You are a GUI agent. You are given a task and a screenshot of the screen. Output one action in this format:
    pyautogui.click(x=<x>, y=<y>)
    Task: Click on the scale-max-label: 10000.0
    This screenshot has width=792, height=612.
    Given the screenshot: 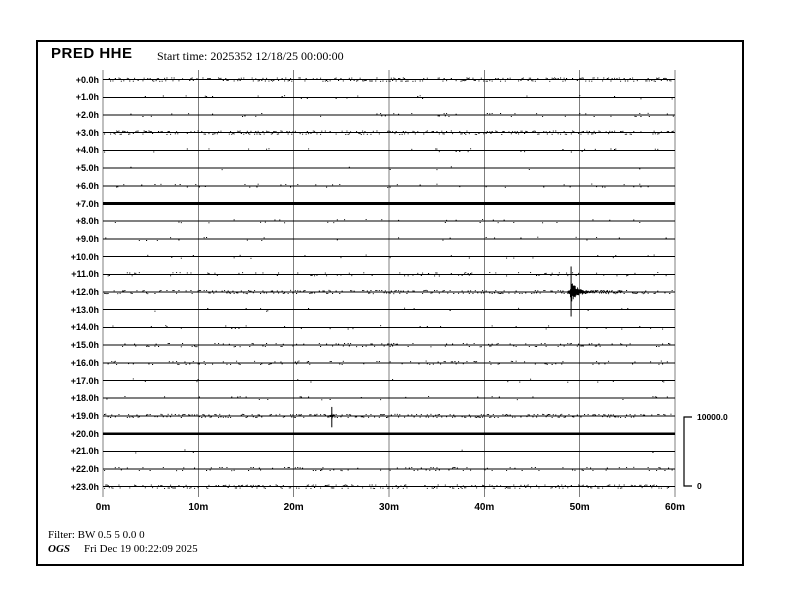 What is the action you would take?
    pyautogui.click(x=712, y=417)
    